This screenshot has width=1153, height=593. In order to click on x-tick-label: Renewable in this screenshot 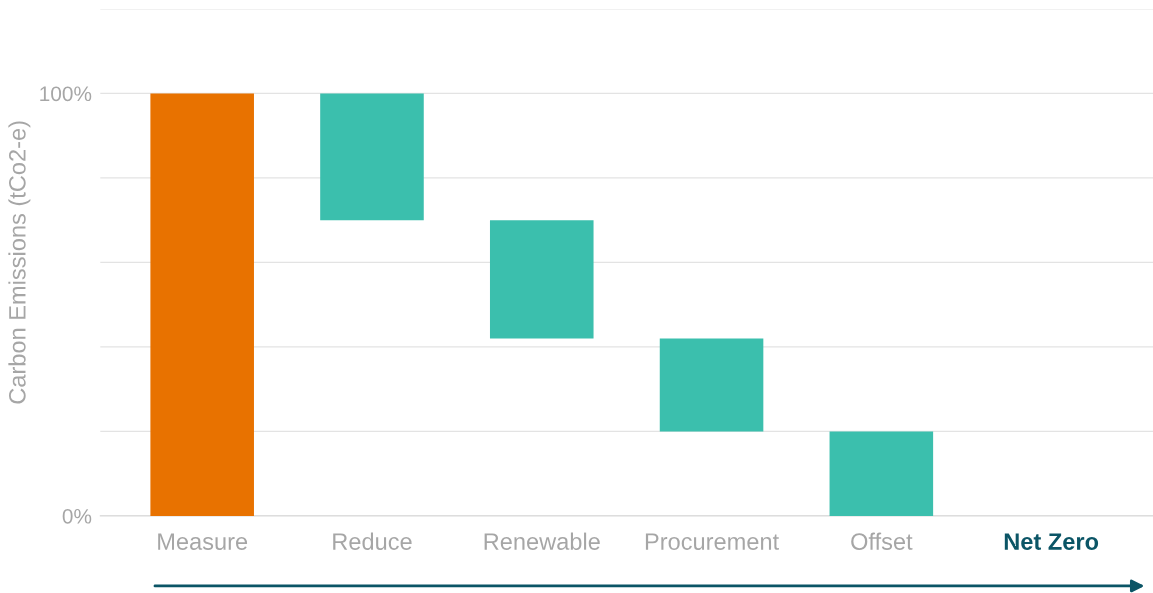, I will do `click(542, 541)`.